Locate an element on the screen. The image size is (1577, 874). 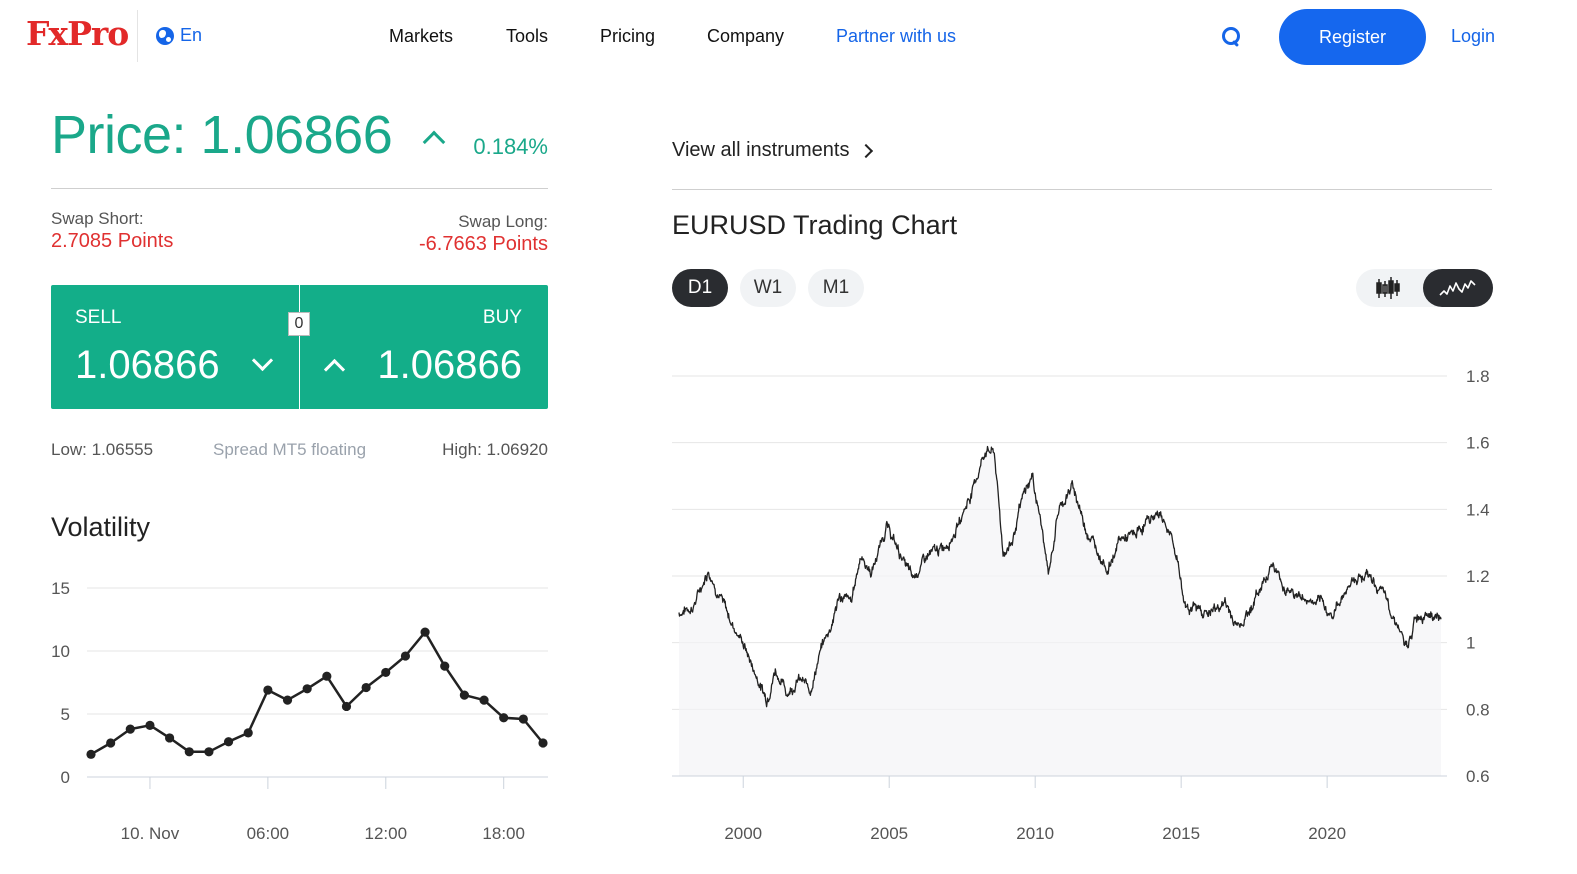
sell-price: 1.06866 is located at coordinates (147, 365).